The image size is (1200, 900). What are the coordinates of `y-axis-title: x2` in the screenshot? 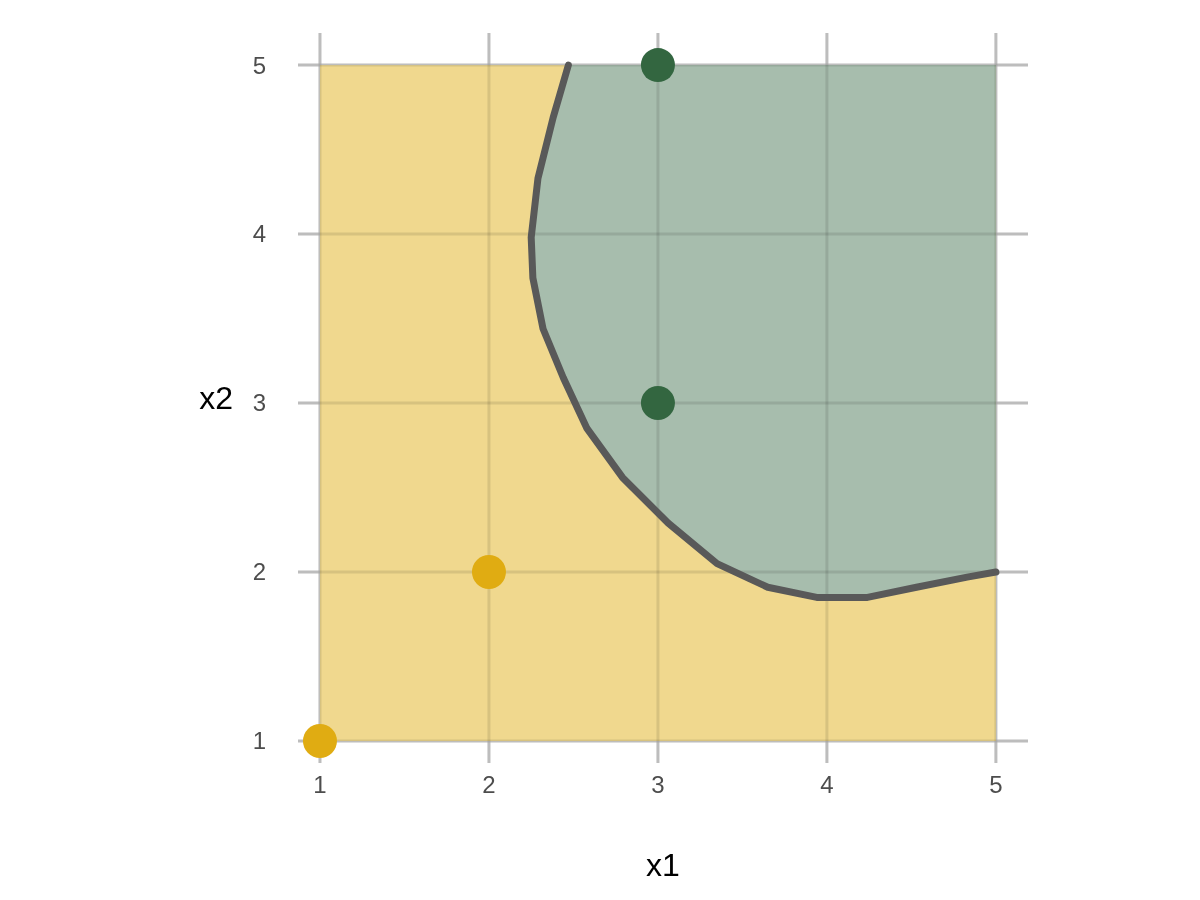 It's located at (216, 398).